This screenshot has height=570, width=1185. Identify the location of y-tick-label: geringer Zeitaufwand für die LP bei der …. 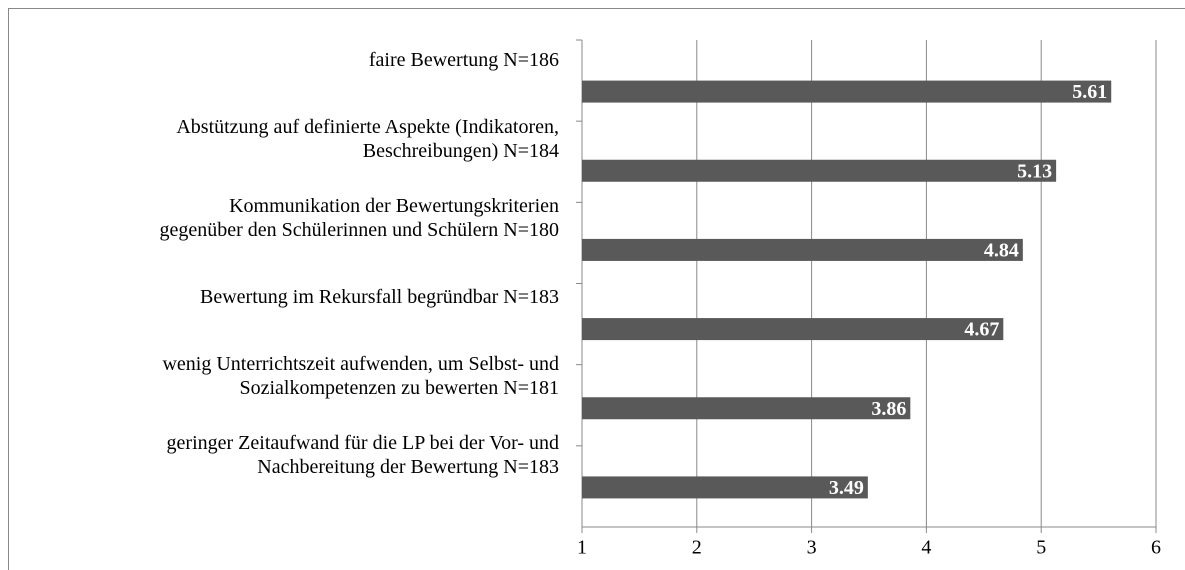
(362, 455).